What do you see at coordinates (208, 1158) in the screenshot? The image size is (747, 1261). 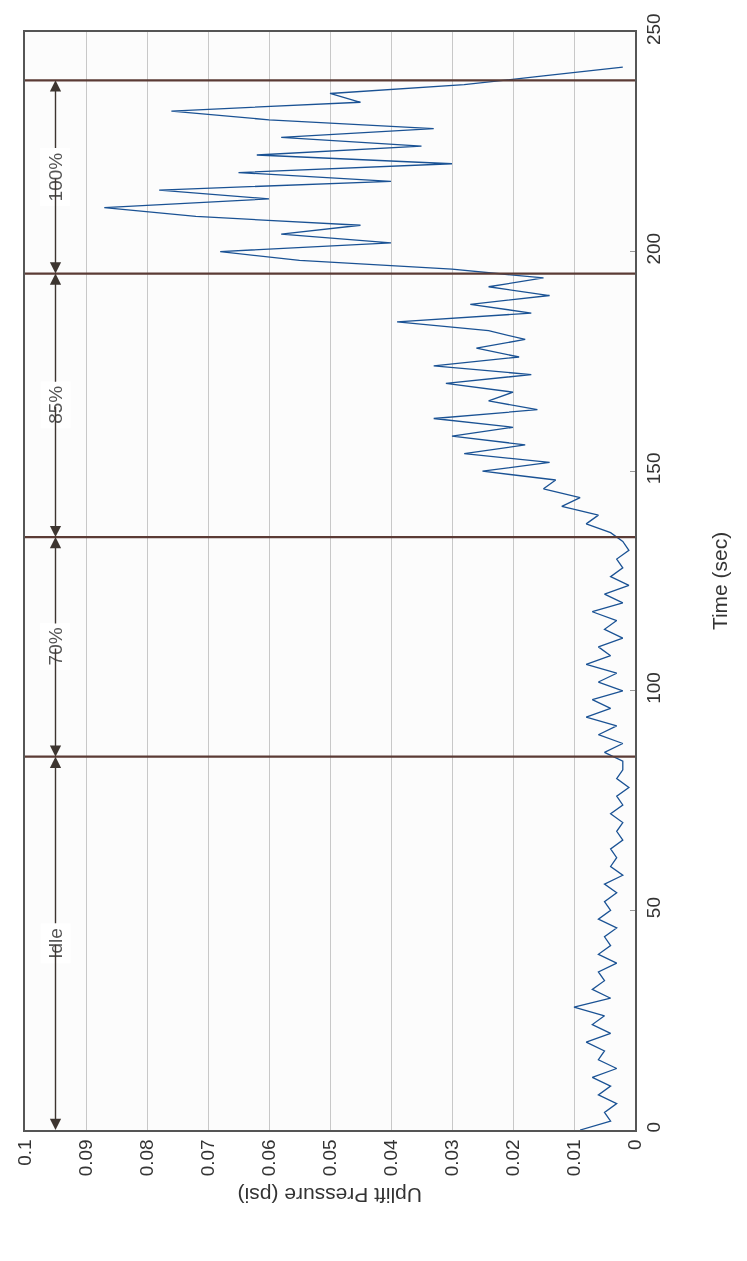 I see `x-tick-label: 0.07` at bounding box center [208, 1158].